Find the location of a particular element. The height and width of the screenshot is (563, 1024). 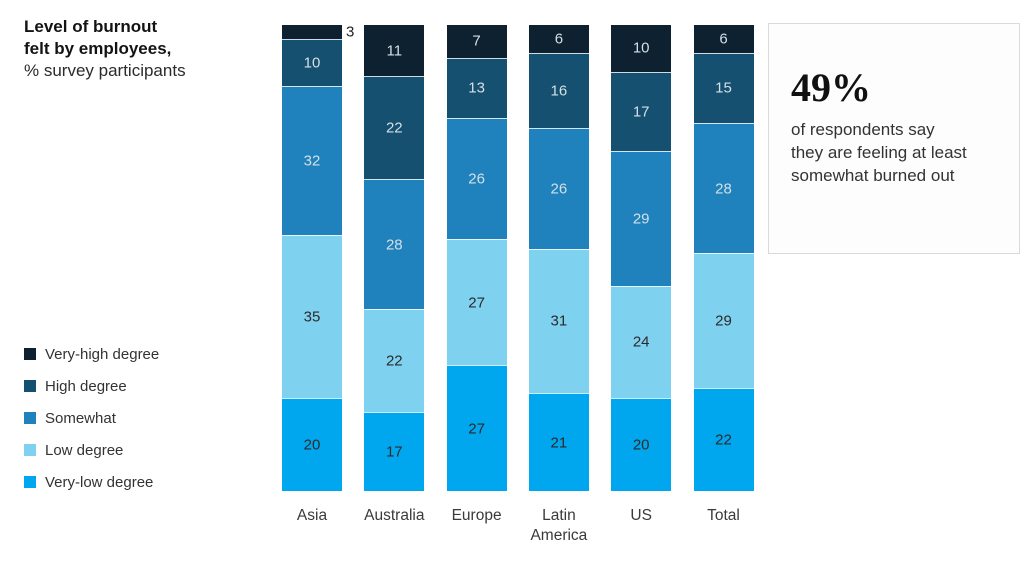

legend-label: Low degree is located at coordinates (84, 450).